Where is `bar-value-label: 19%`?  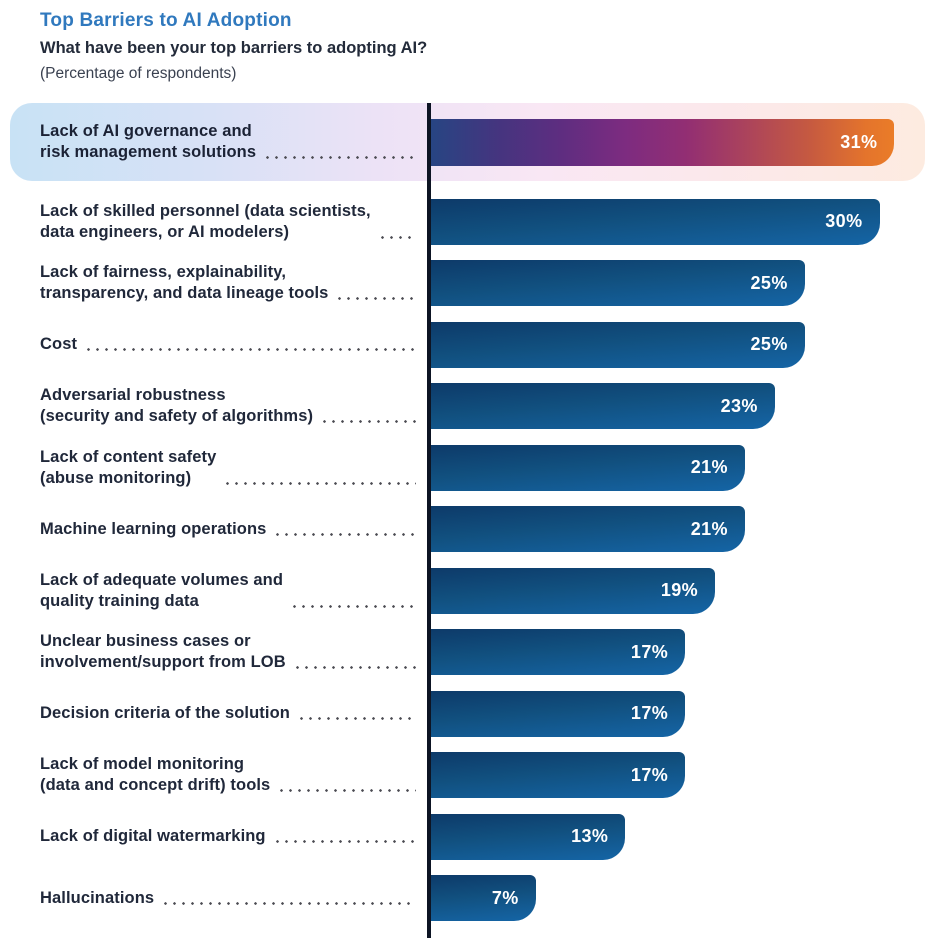 bar-value-label: 19% is located at coordinates (679, 590).